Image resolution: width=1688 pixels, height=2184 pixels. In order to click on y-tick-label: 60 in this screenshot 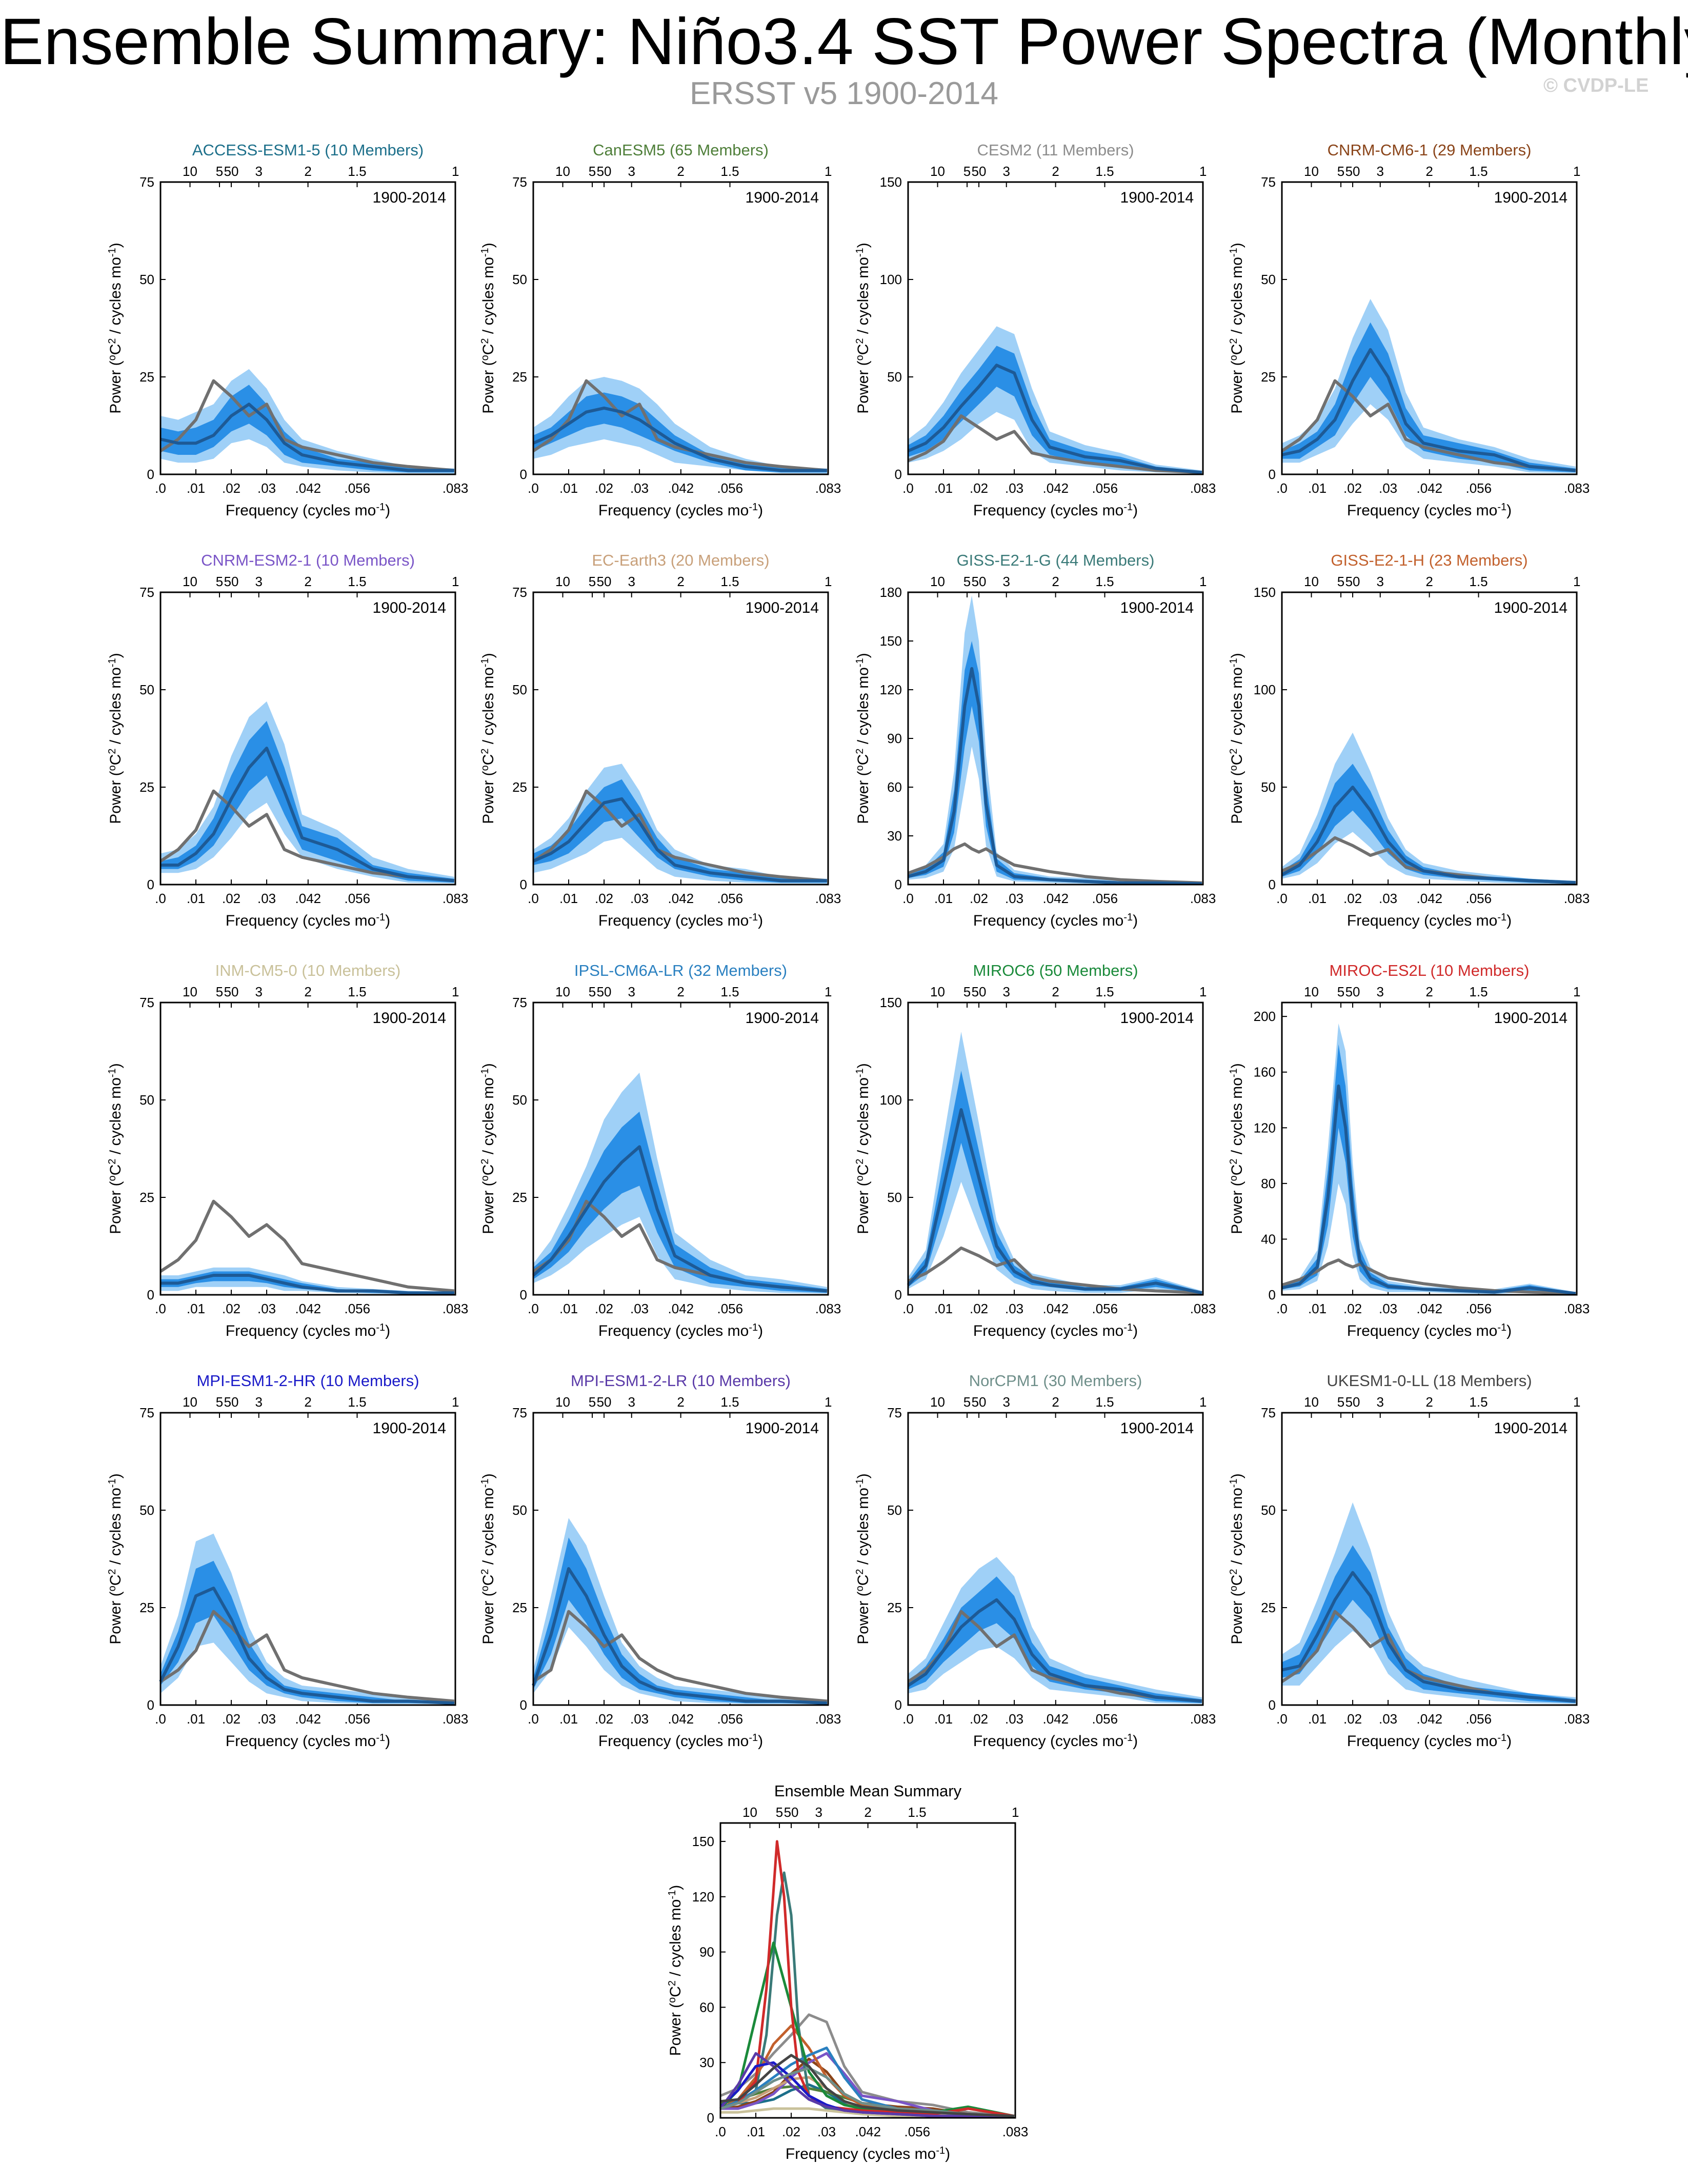, I will do `click(894, 787)`.